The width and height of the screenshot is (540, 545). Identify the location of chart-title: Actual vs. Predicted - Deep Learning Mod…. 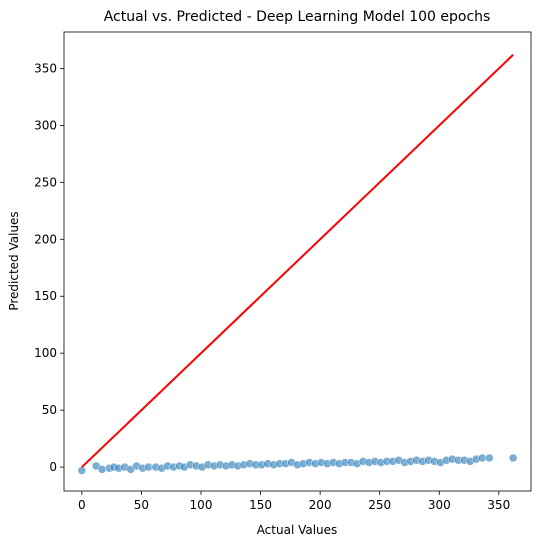
(297, 17).